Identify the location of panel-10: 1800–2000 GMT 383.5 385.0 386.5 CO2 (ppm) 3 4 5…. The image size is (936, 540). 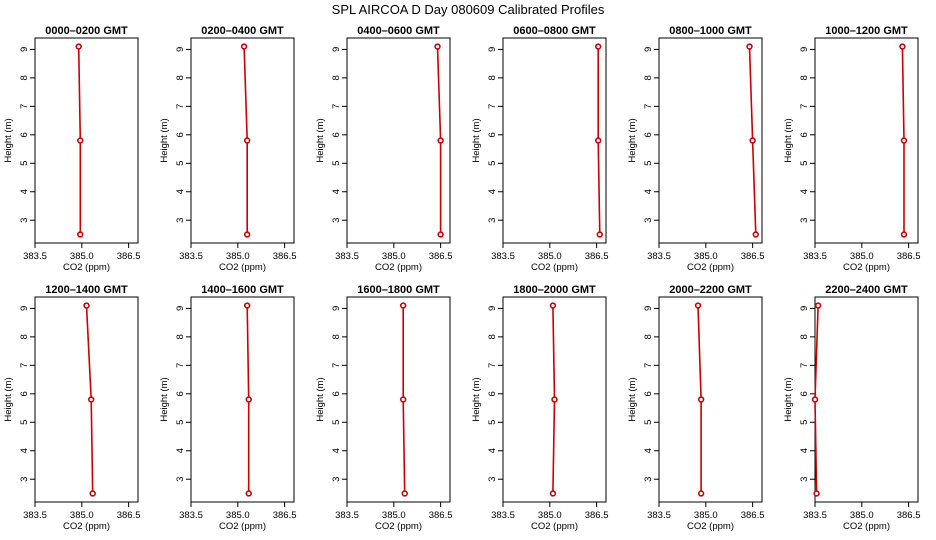
(540, 408).